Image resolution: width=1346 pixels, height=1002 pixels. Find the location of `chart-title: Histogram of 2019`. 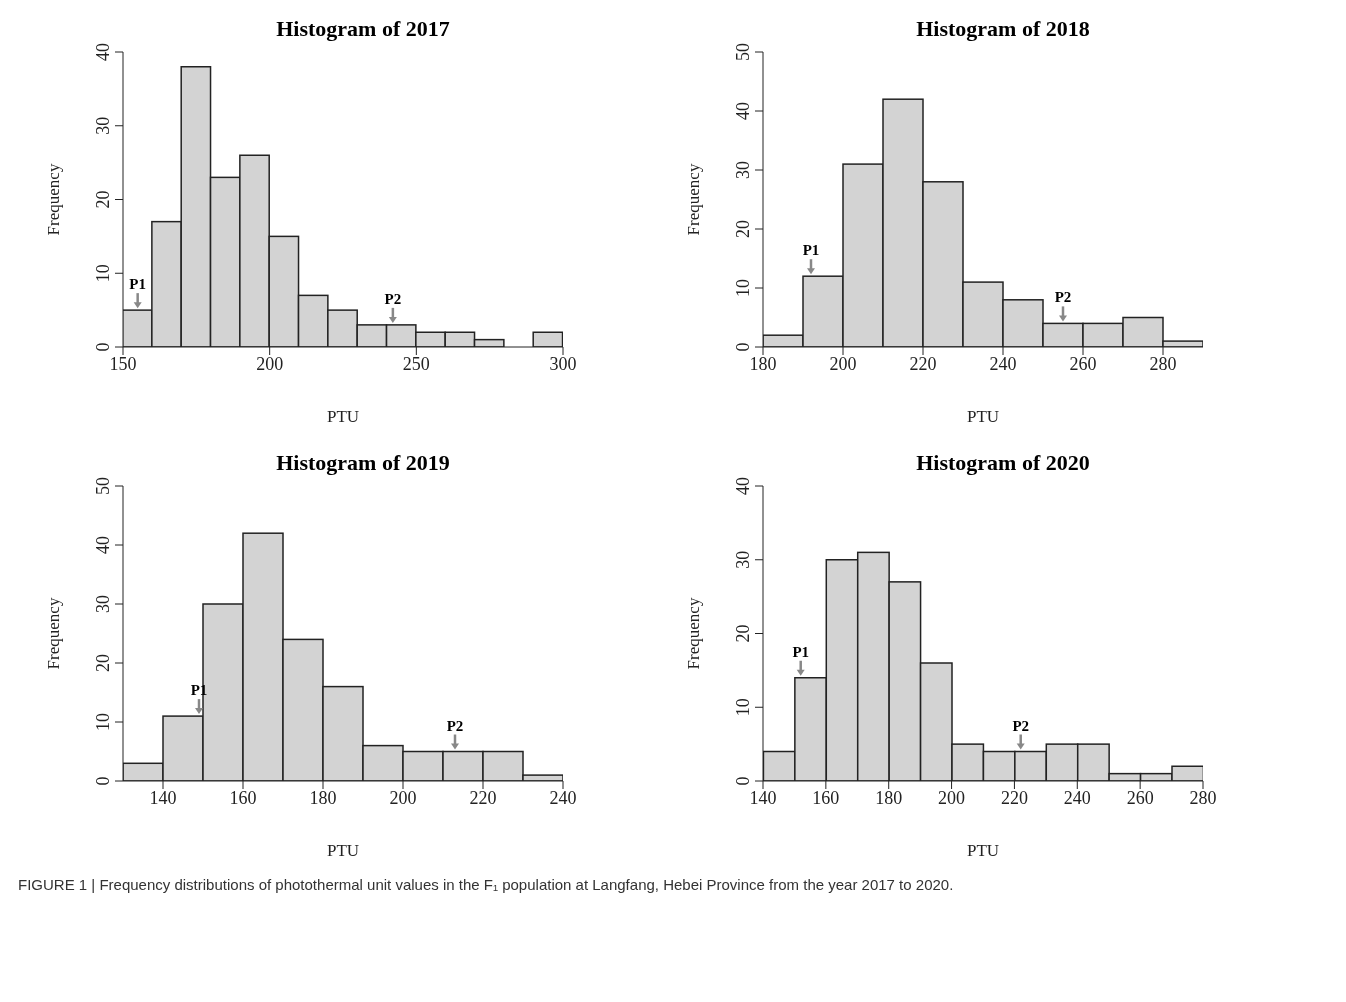

chart-title: Histogram of 2019 is located at coordinates (363, 462).